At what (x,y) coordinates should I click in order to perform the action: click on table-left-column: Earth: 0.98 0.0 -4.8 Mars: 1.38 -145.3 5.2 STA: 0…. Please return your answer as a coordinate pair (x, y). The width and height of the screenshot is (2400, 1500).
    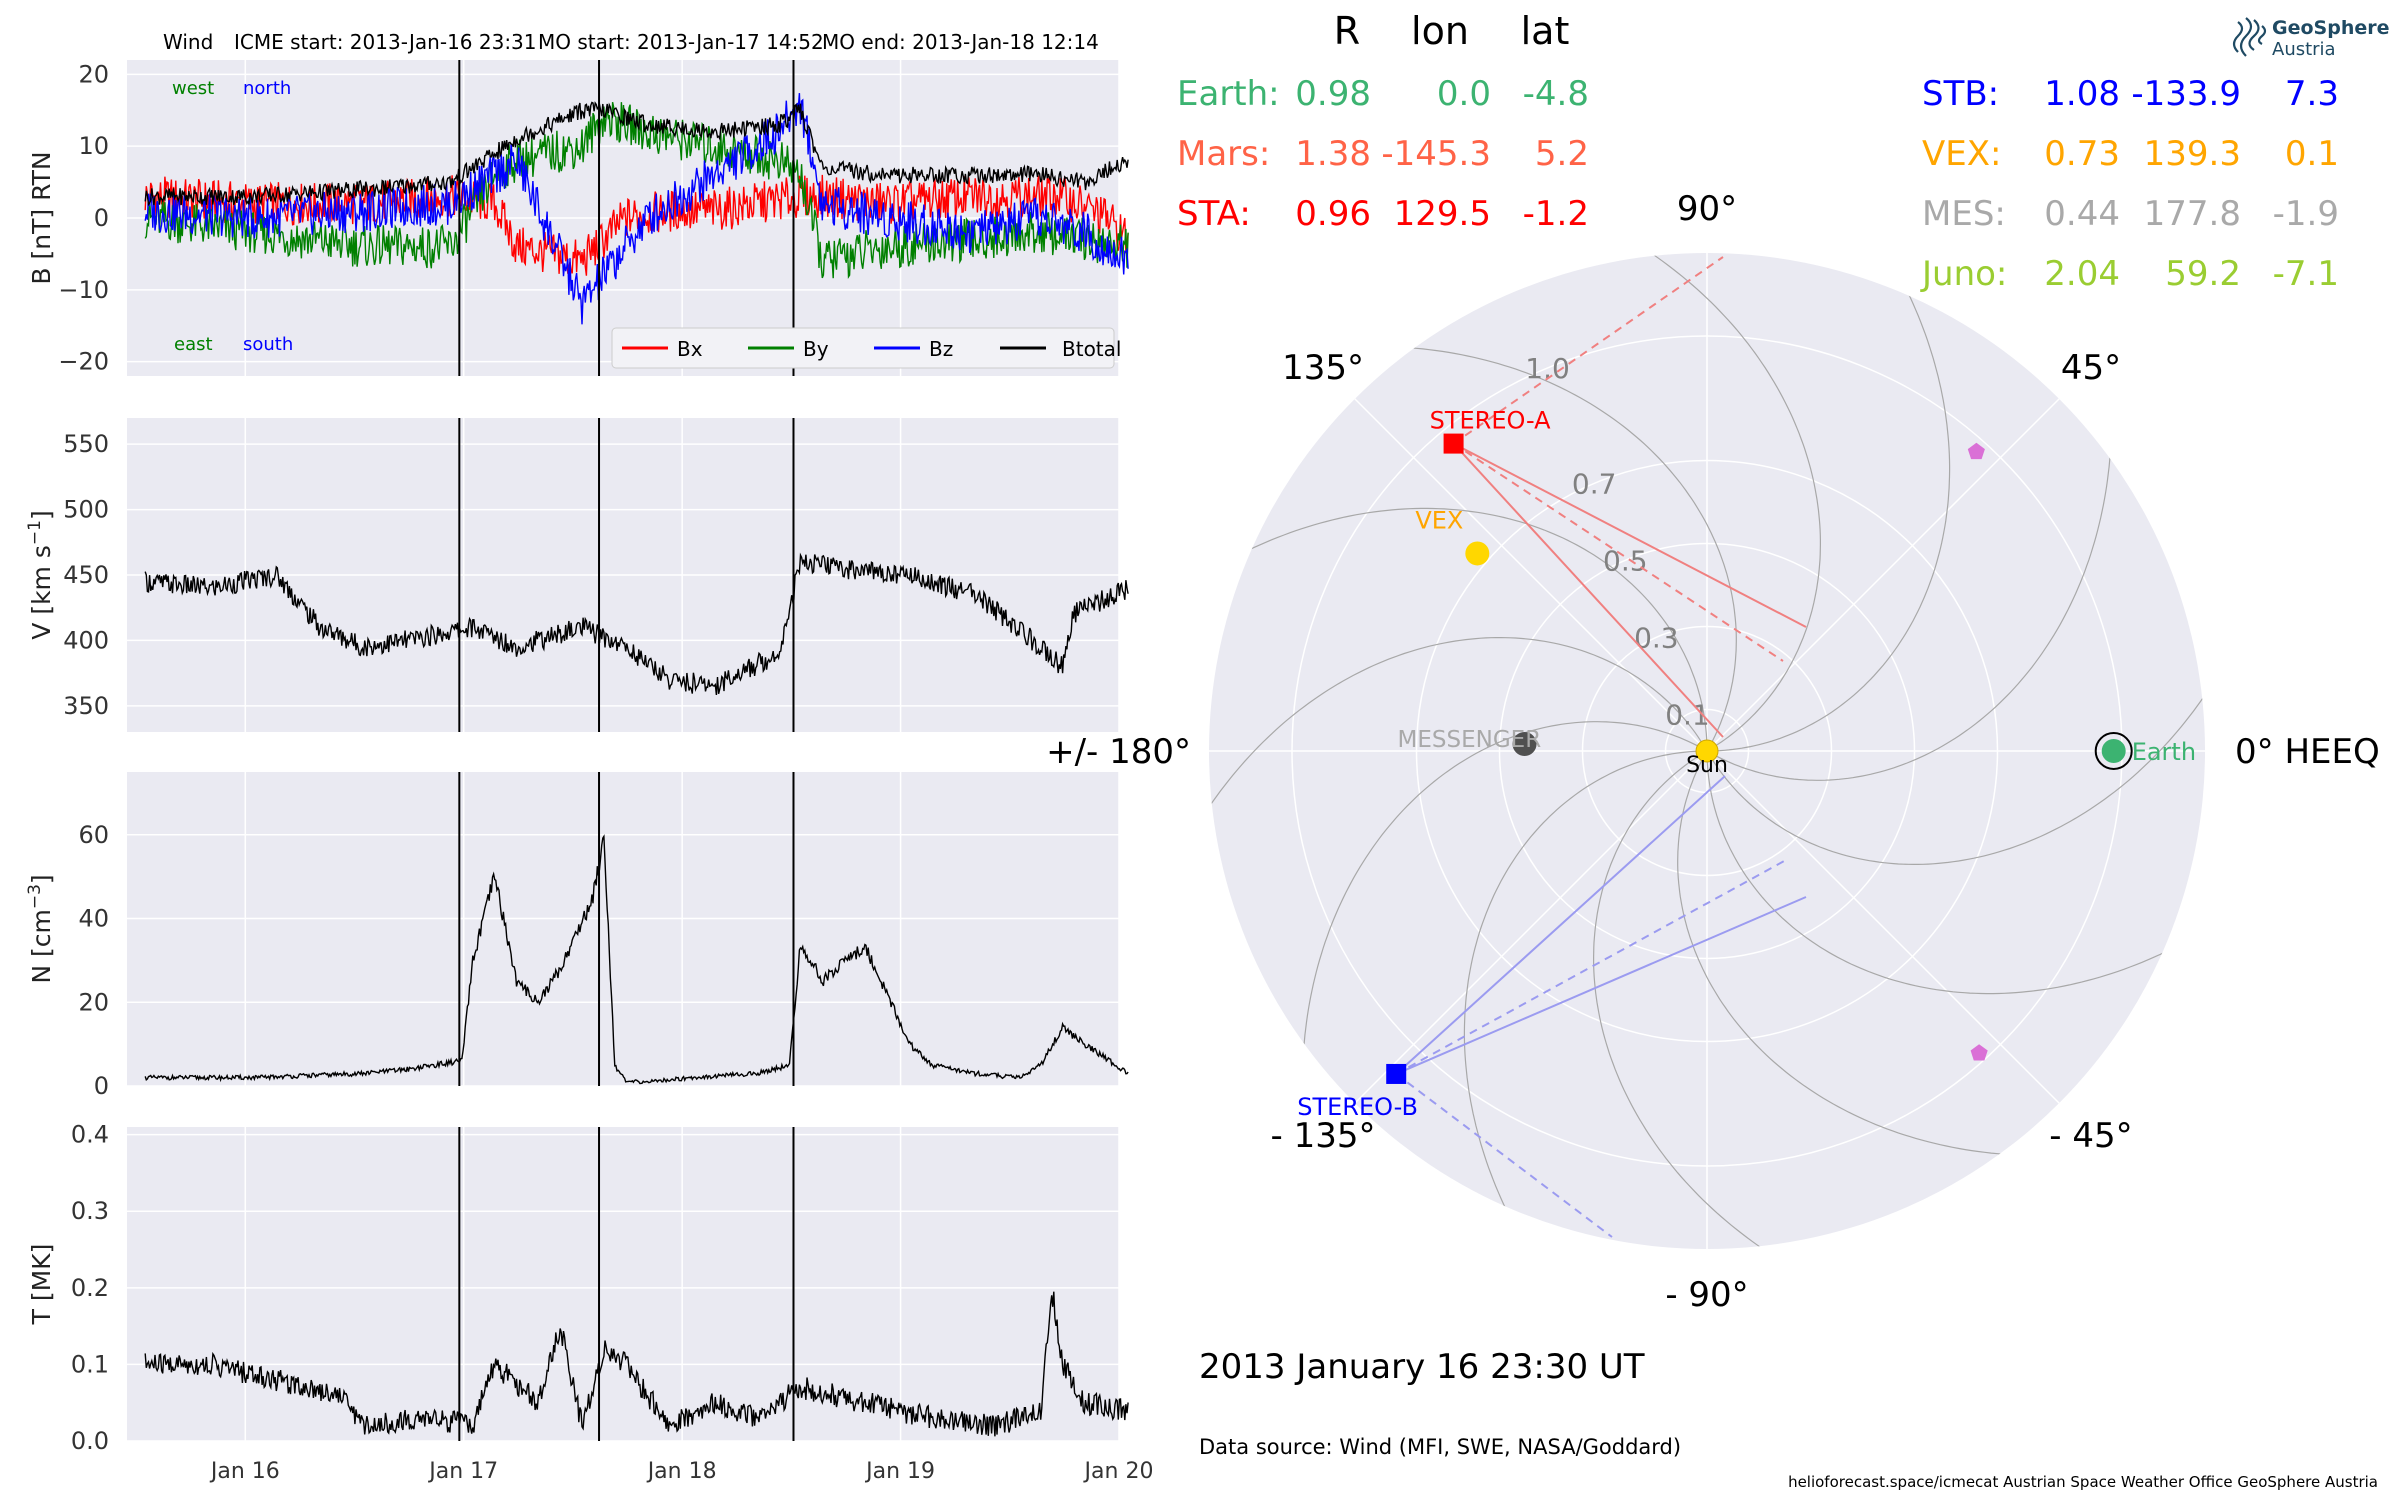
    Looking at the image, I should click on (1383, 154).